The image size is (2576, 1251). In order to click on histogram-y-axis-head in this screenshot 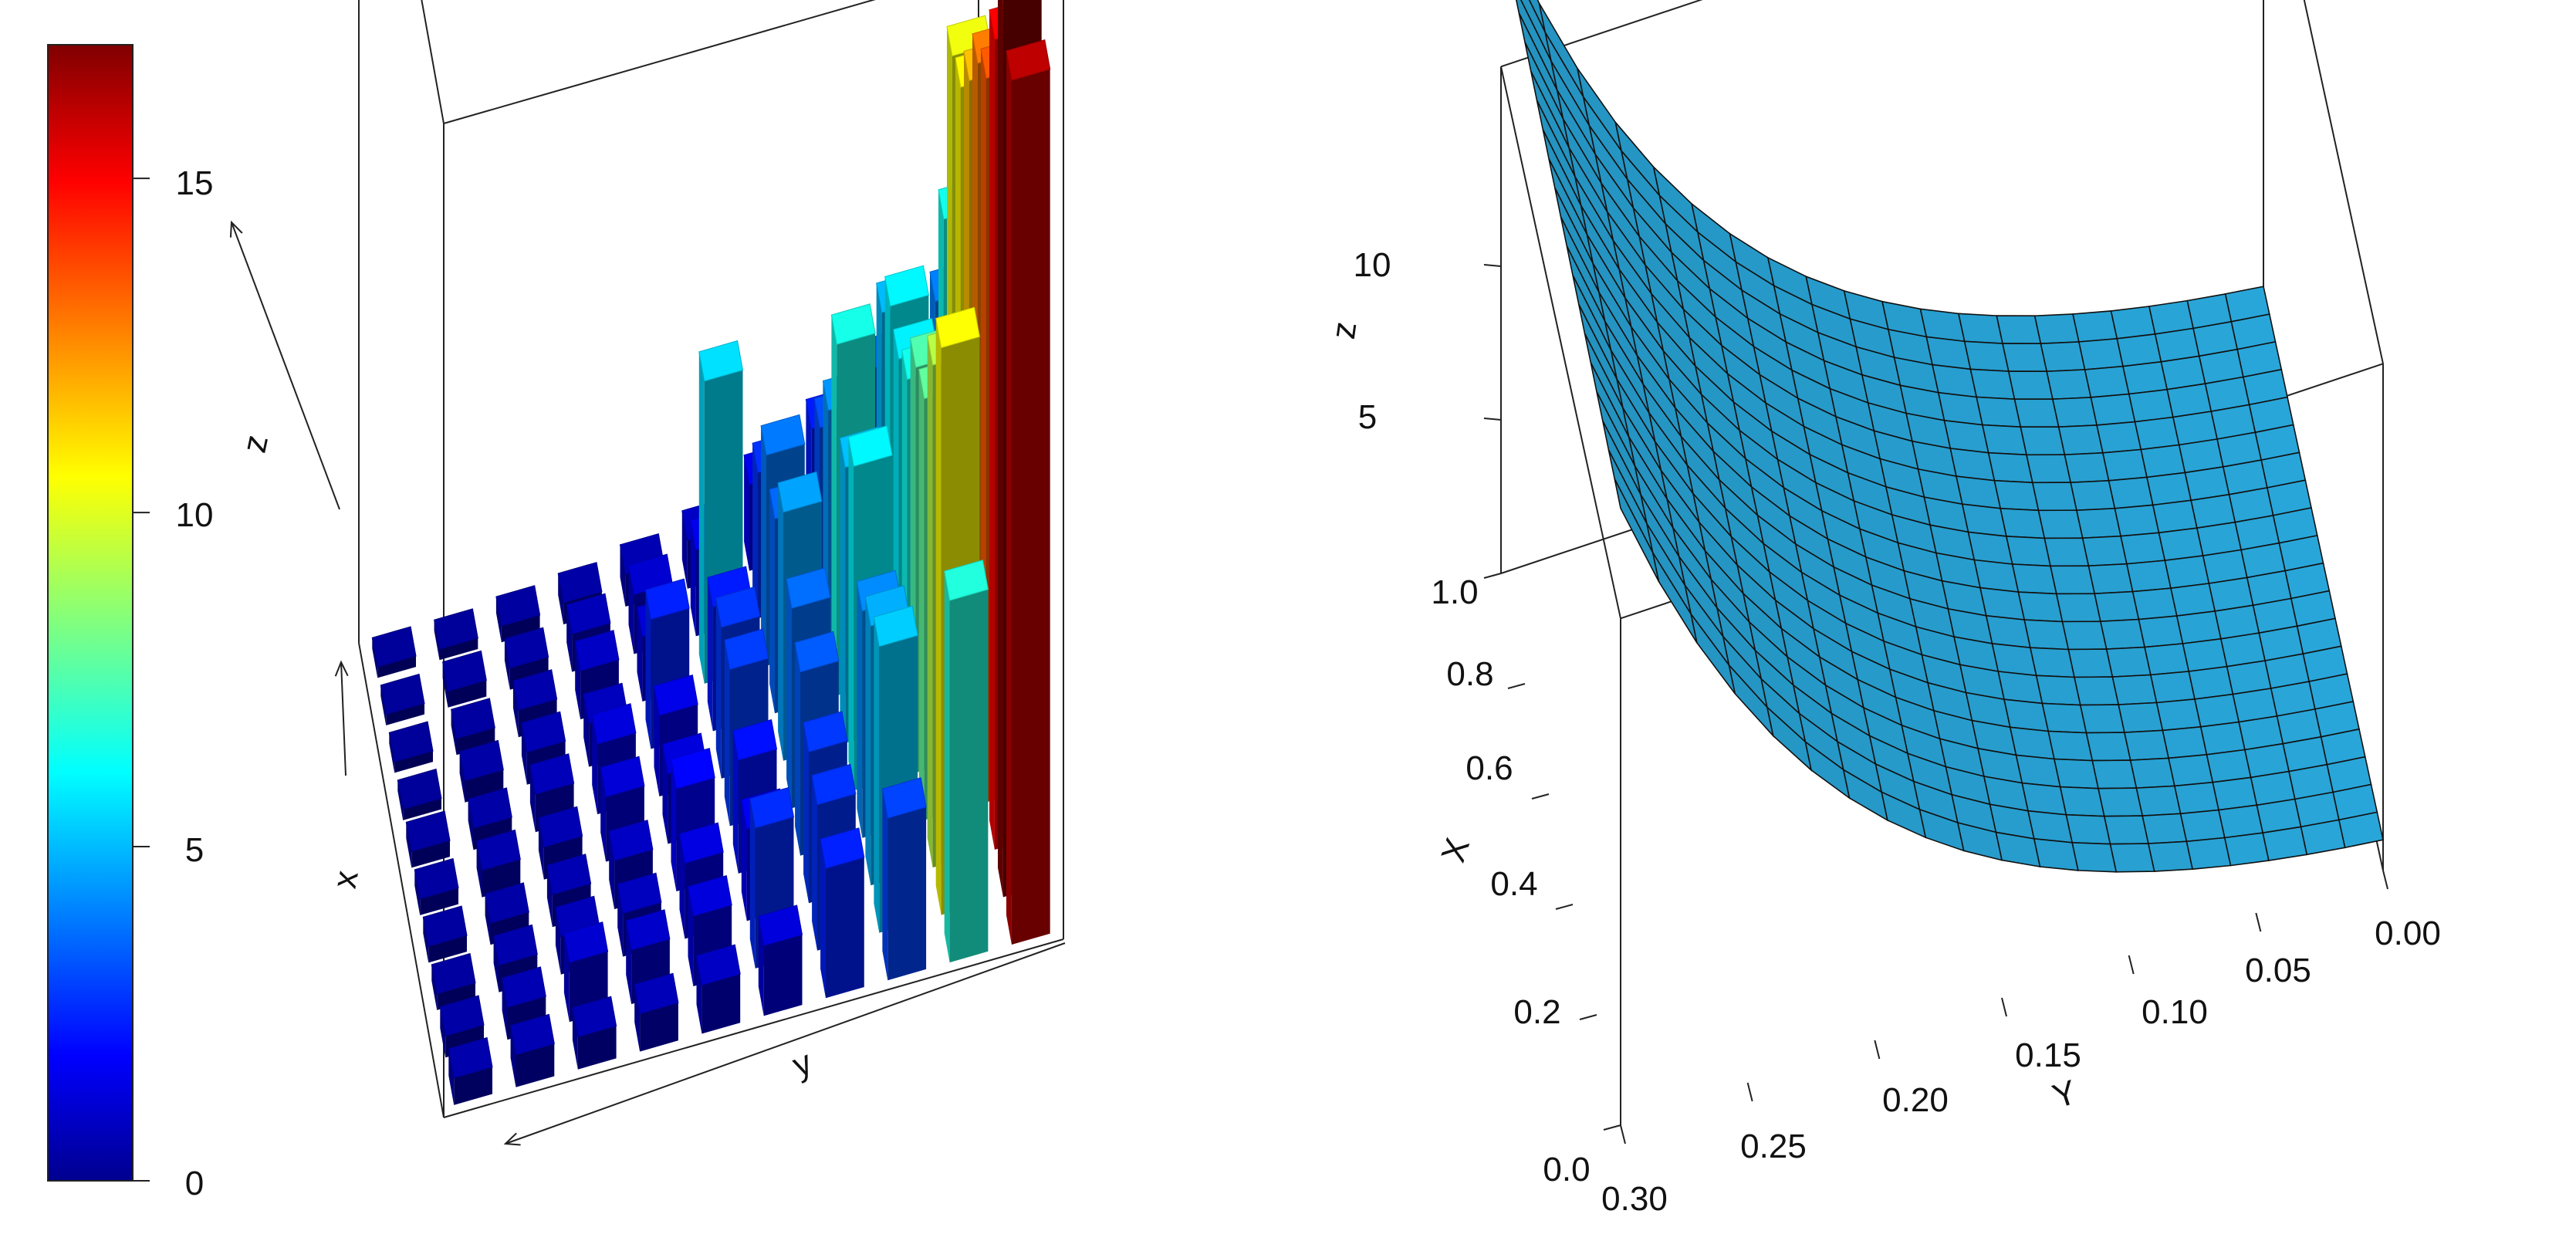, I will do `click(512, 1139)`.